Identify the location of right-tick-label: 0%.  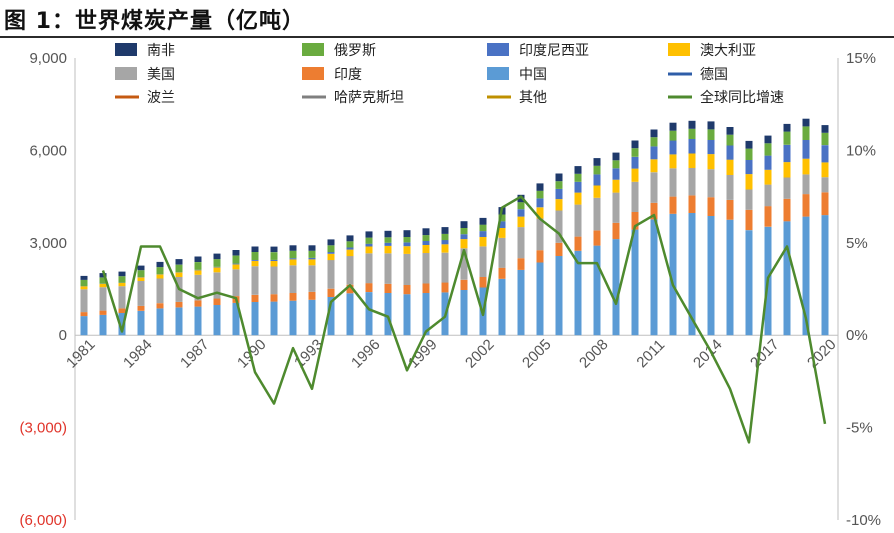
(857, 335).